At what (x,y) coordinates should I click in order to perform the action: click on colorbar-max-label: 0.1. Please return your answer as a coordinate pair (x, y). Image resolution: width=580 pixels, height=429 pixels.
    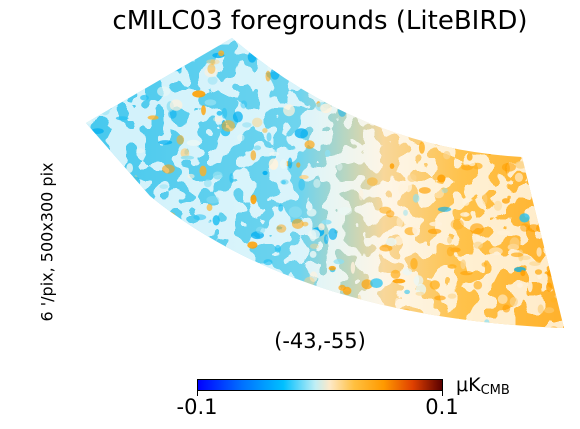
    Looking at the image, I should click on (442, 407).